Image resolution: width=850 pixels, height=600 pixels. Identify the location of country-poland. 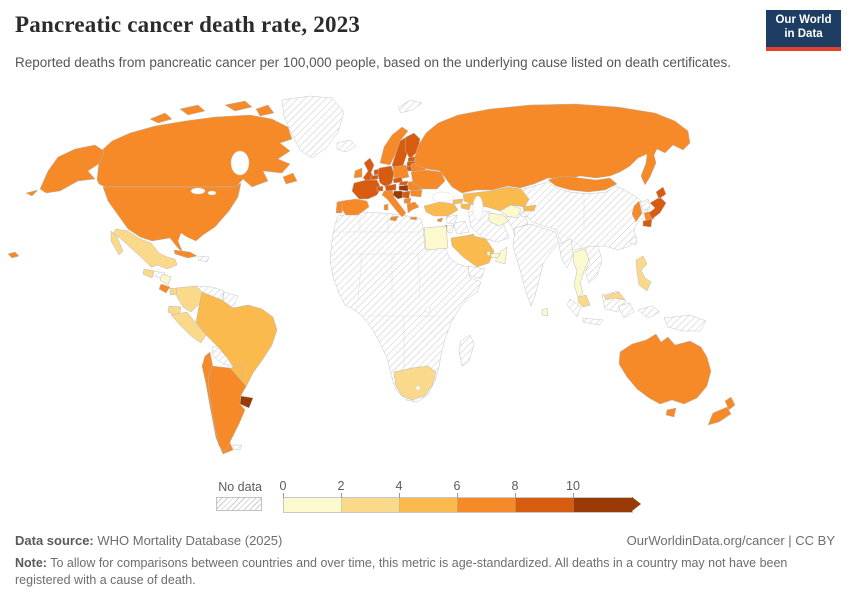
(401, 172).